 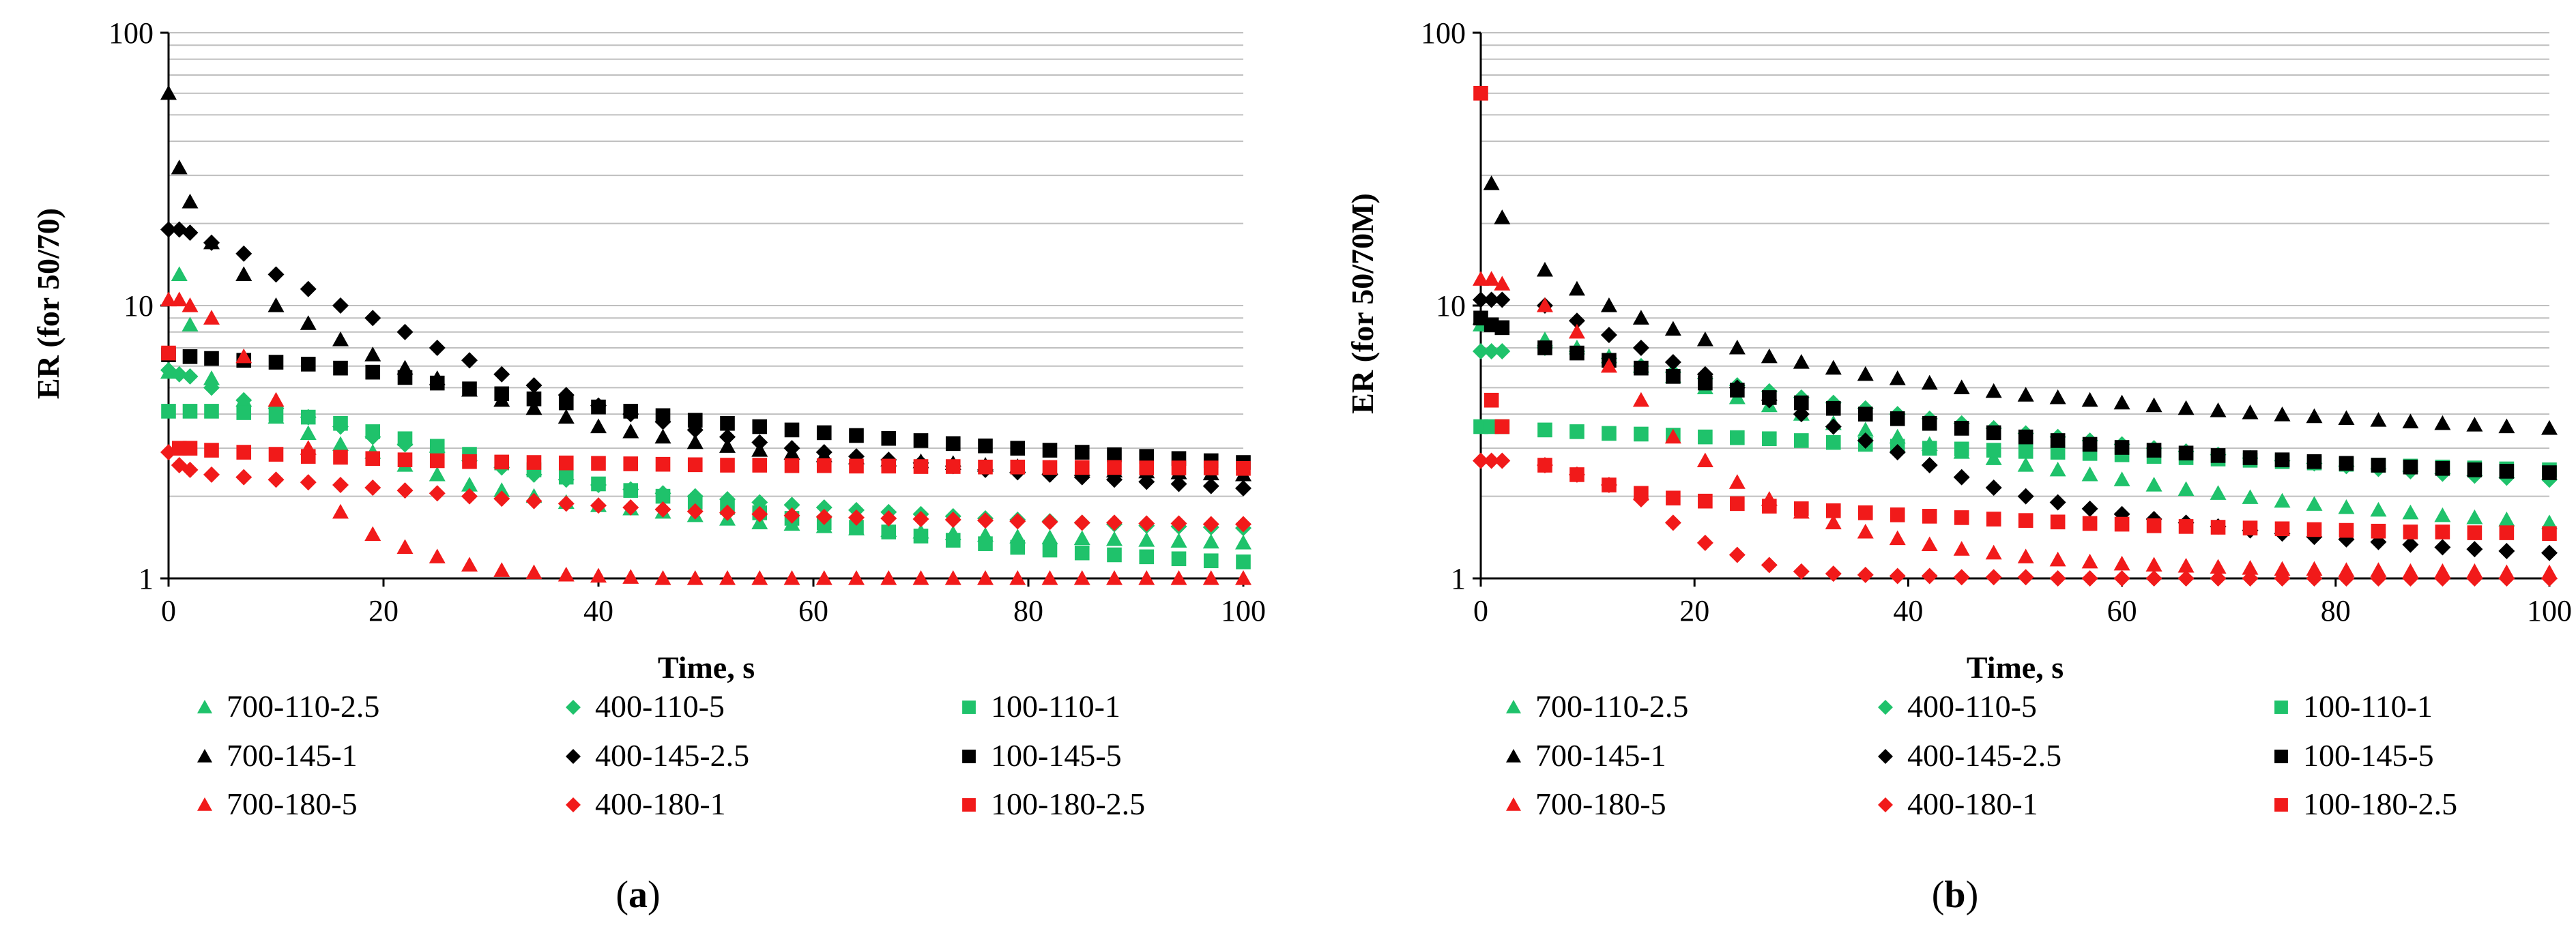 What do you see at coordinates (1972, 803) in the screenshot?
I see `legend-label: 400-180-1` at bounding box center [1972, 803].